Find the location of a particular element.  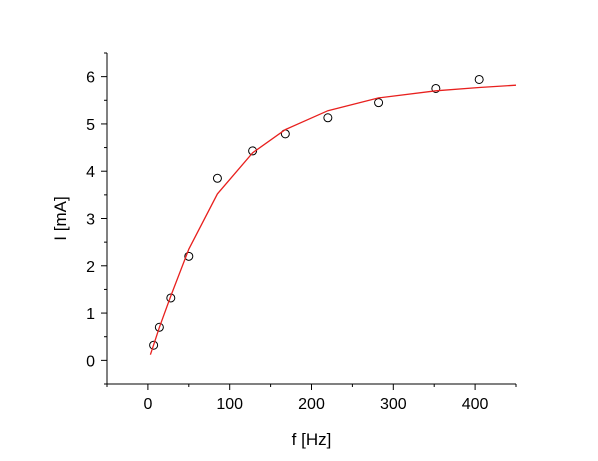

x-tick-label: 300 is located at coordinates (393, 404).